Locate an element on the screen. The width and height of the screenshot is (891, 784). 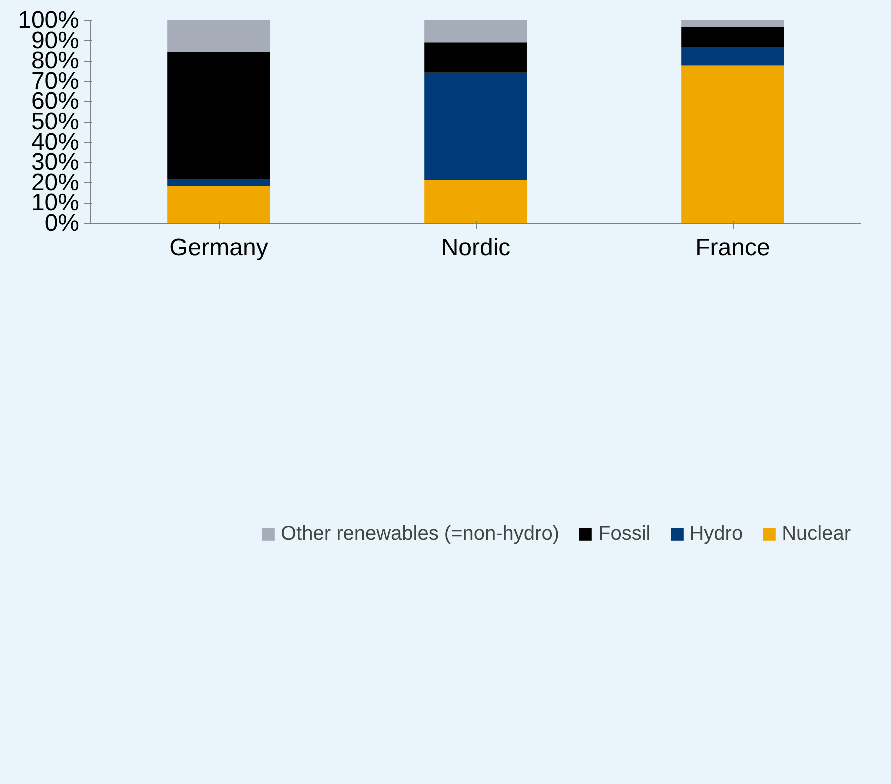
legend-label: Fossil is located at coordinates (624, 534).